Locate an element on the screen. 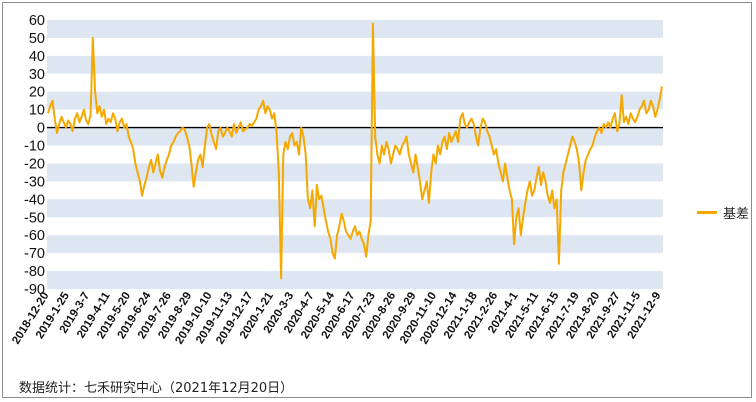 The width and height of the screenshot is (756, 402). y-tick-label: -30 is located at coordinates (34, 182).